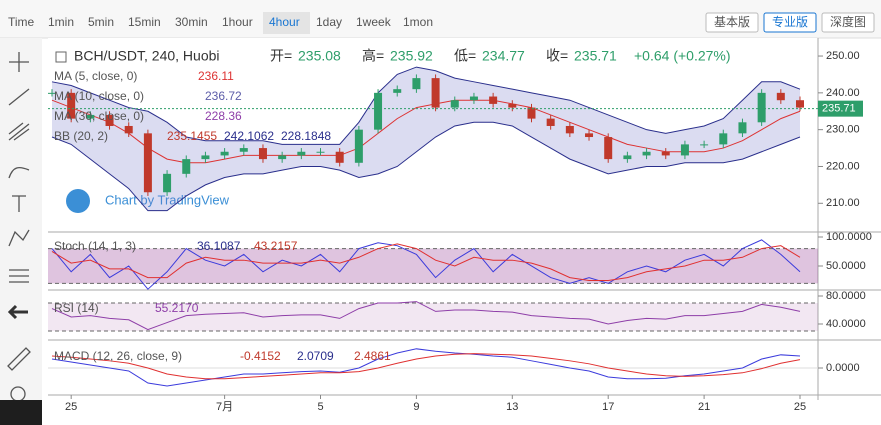 This screenshot has height=425, width=881. I want to click on signal-line, so click(426, 366).